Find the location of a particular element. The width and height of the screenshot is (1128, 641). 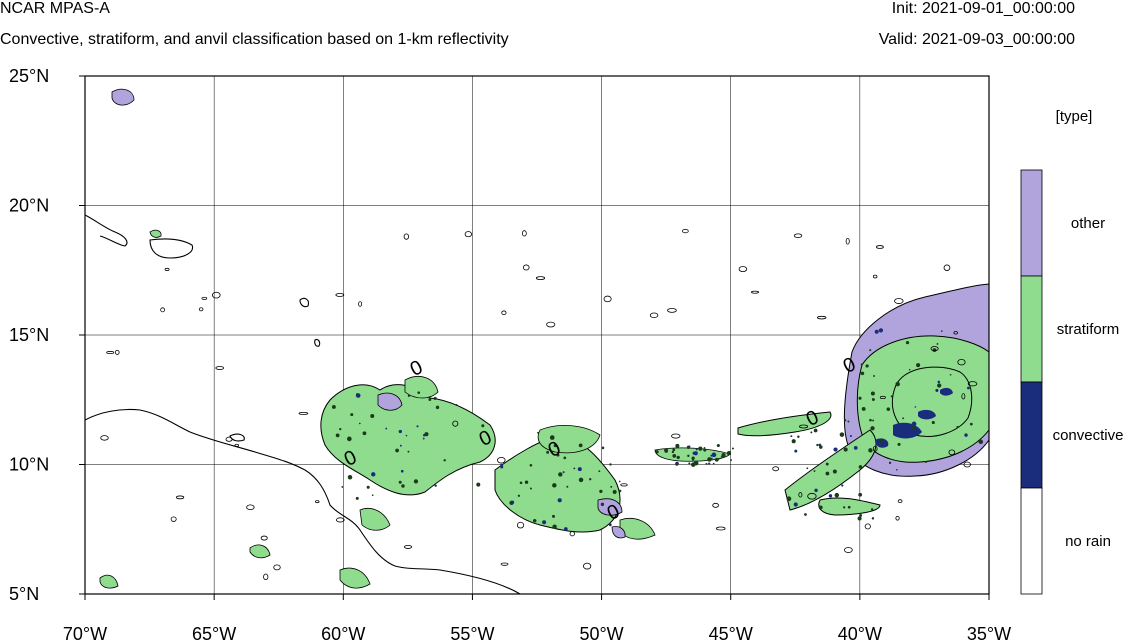

legend-title: [type] is located at coordinates (1074, 116).